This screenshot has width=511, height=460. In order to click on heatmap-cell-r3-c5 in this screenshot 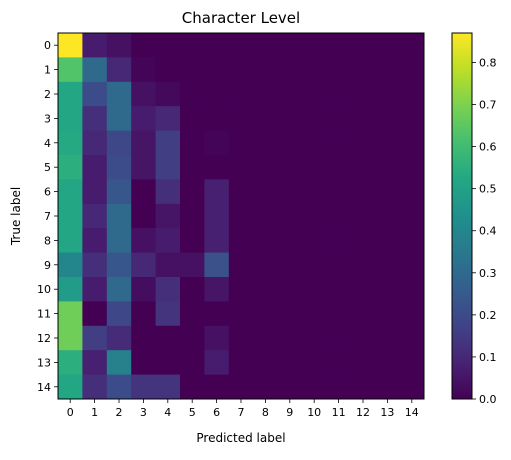, I will do `click(192, 119)`.